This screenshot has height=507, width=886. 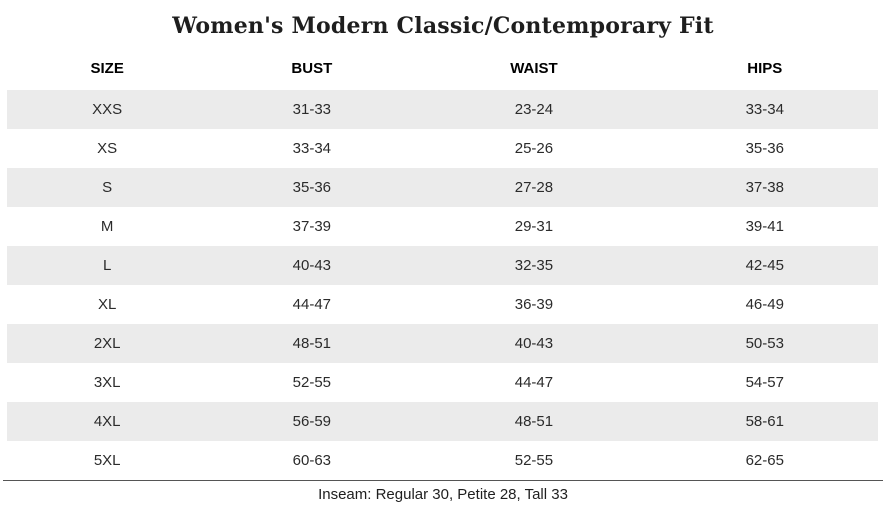 I want to click on size-cell: 3XL, so click(x=107, y=382).